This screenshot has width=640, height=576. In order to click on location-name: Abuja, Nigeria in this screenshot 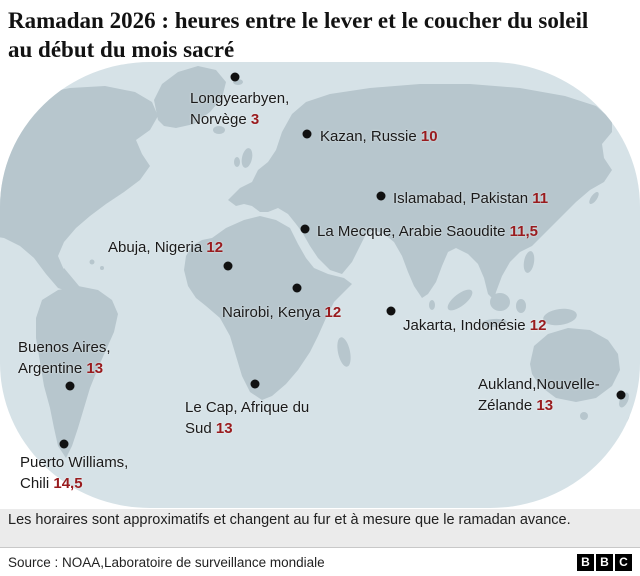, I will do `click(155, 247)`.